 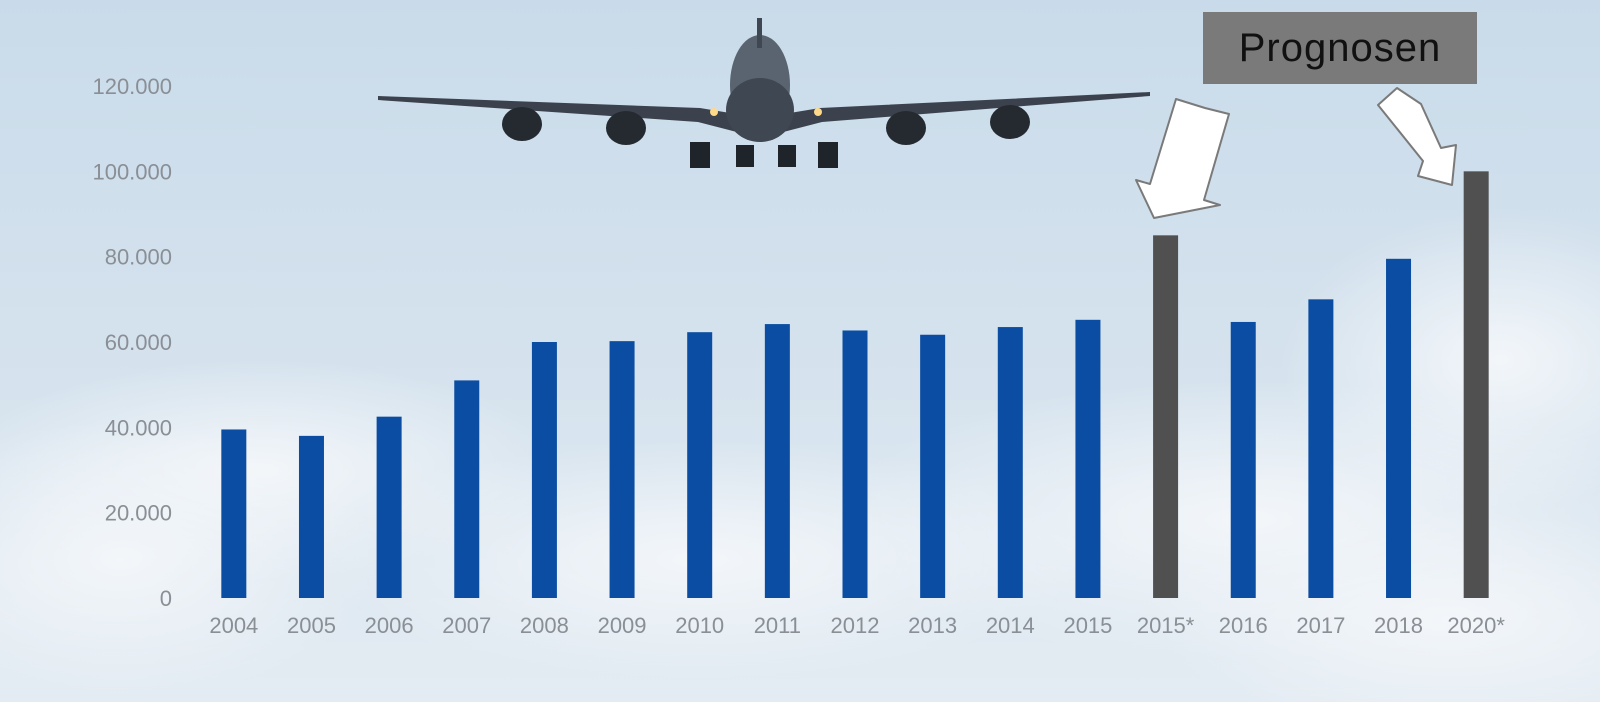 I want to click on x-tick-label: 2017, so click(x=1320, y=625).